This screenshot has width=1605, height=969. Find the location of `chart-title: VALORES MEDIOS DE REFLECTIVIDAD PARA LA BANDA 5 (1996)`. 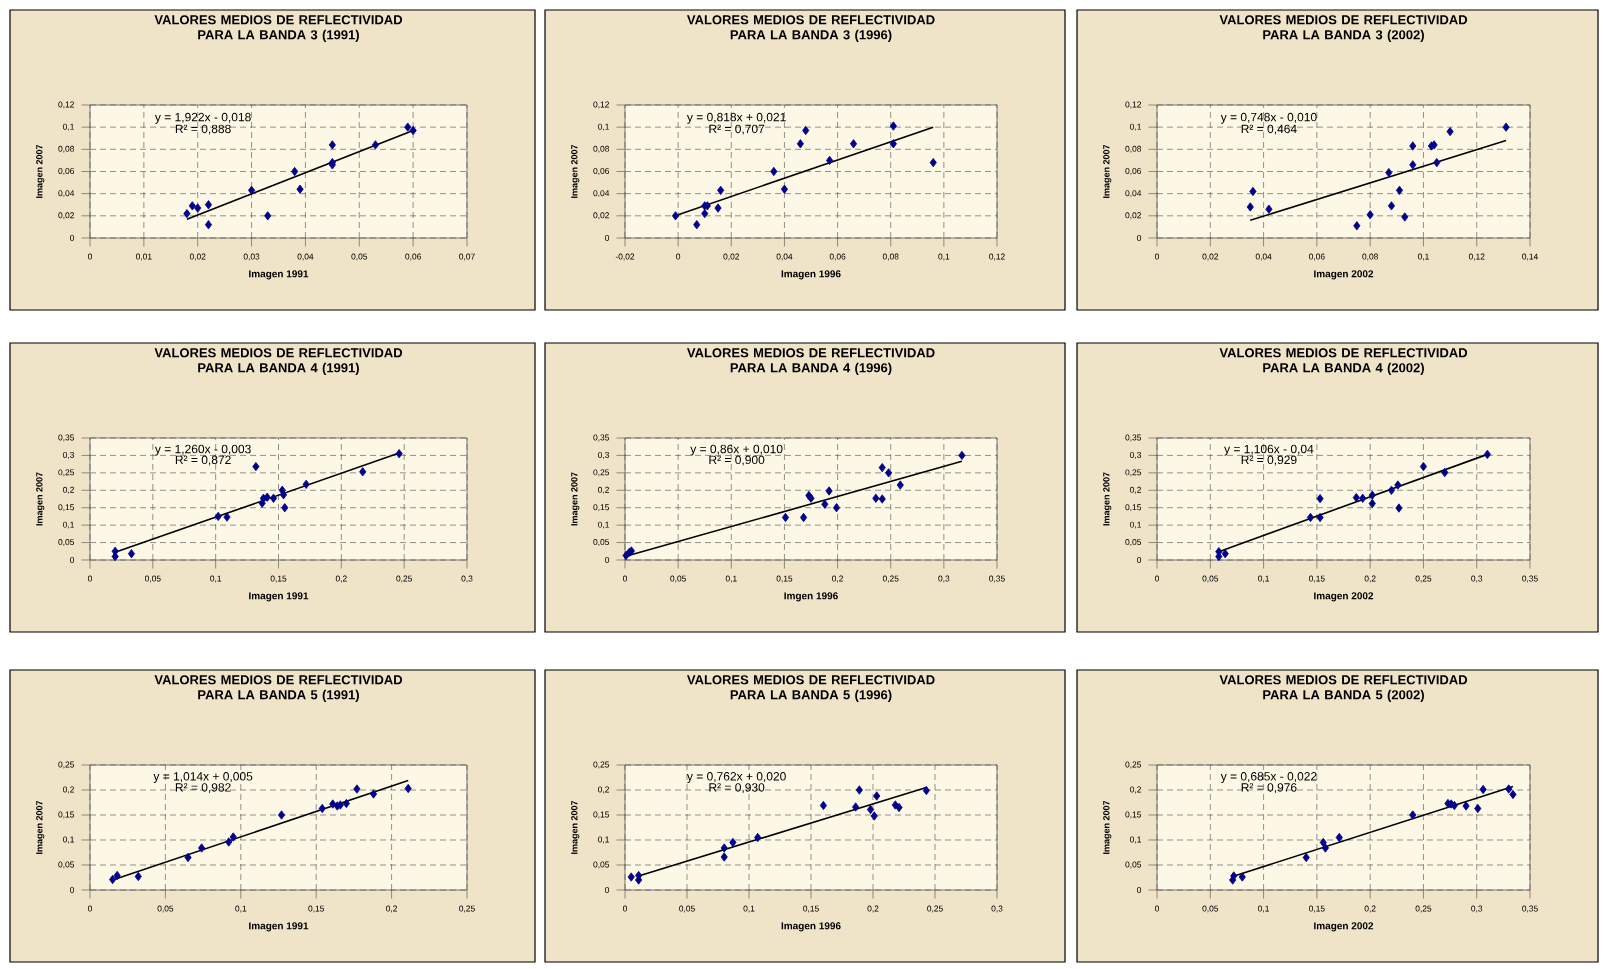

chart-title: VALORES MEDIOS DE REFLECTIVIDAD PARA LA BANDA 5 (1996) is located at coordinates (810, 688).